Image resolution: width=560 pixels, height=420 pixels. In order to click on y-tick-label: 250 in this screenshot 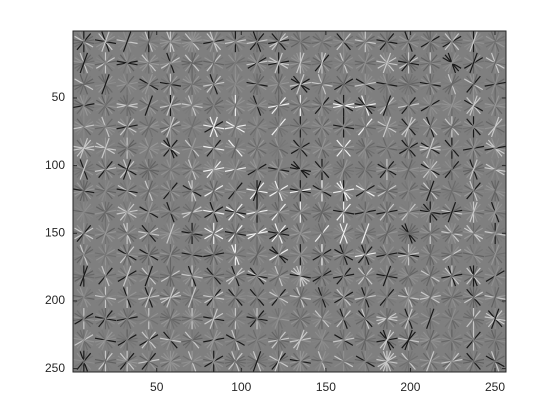, I will do `click(55, 368)`.